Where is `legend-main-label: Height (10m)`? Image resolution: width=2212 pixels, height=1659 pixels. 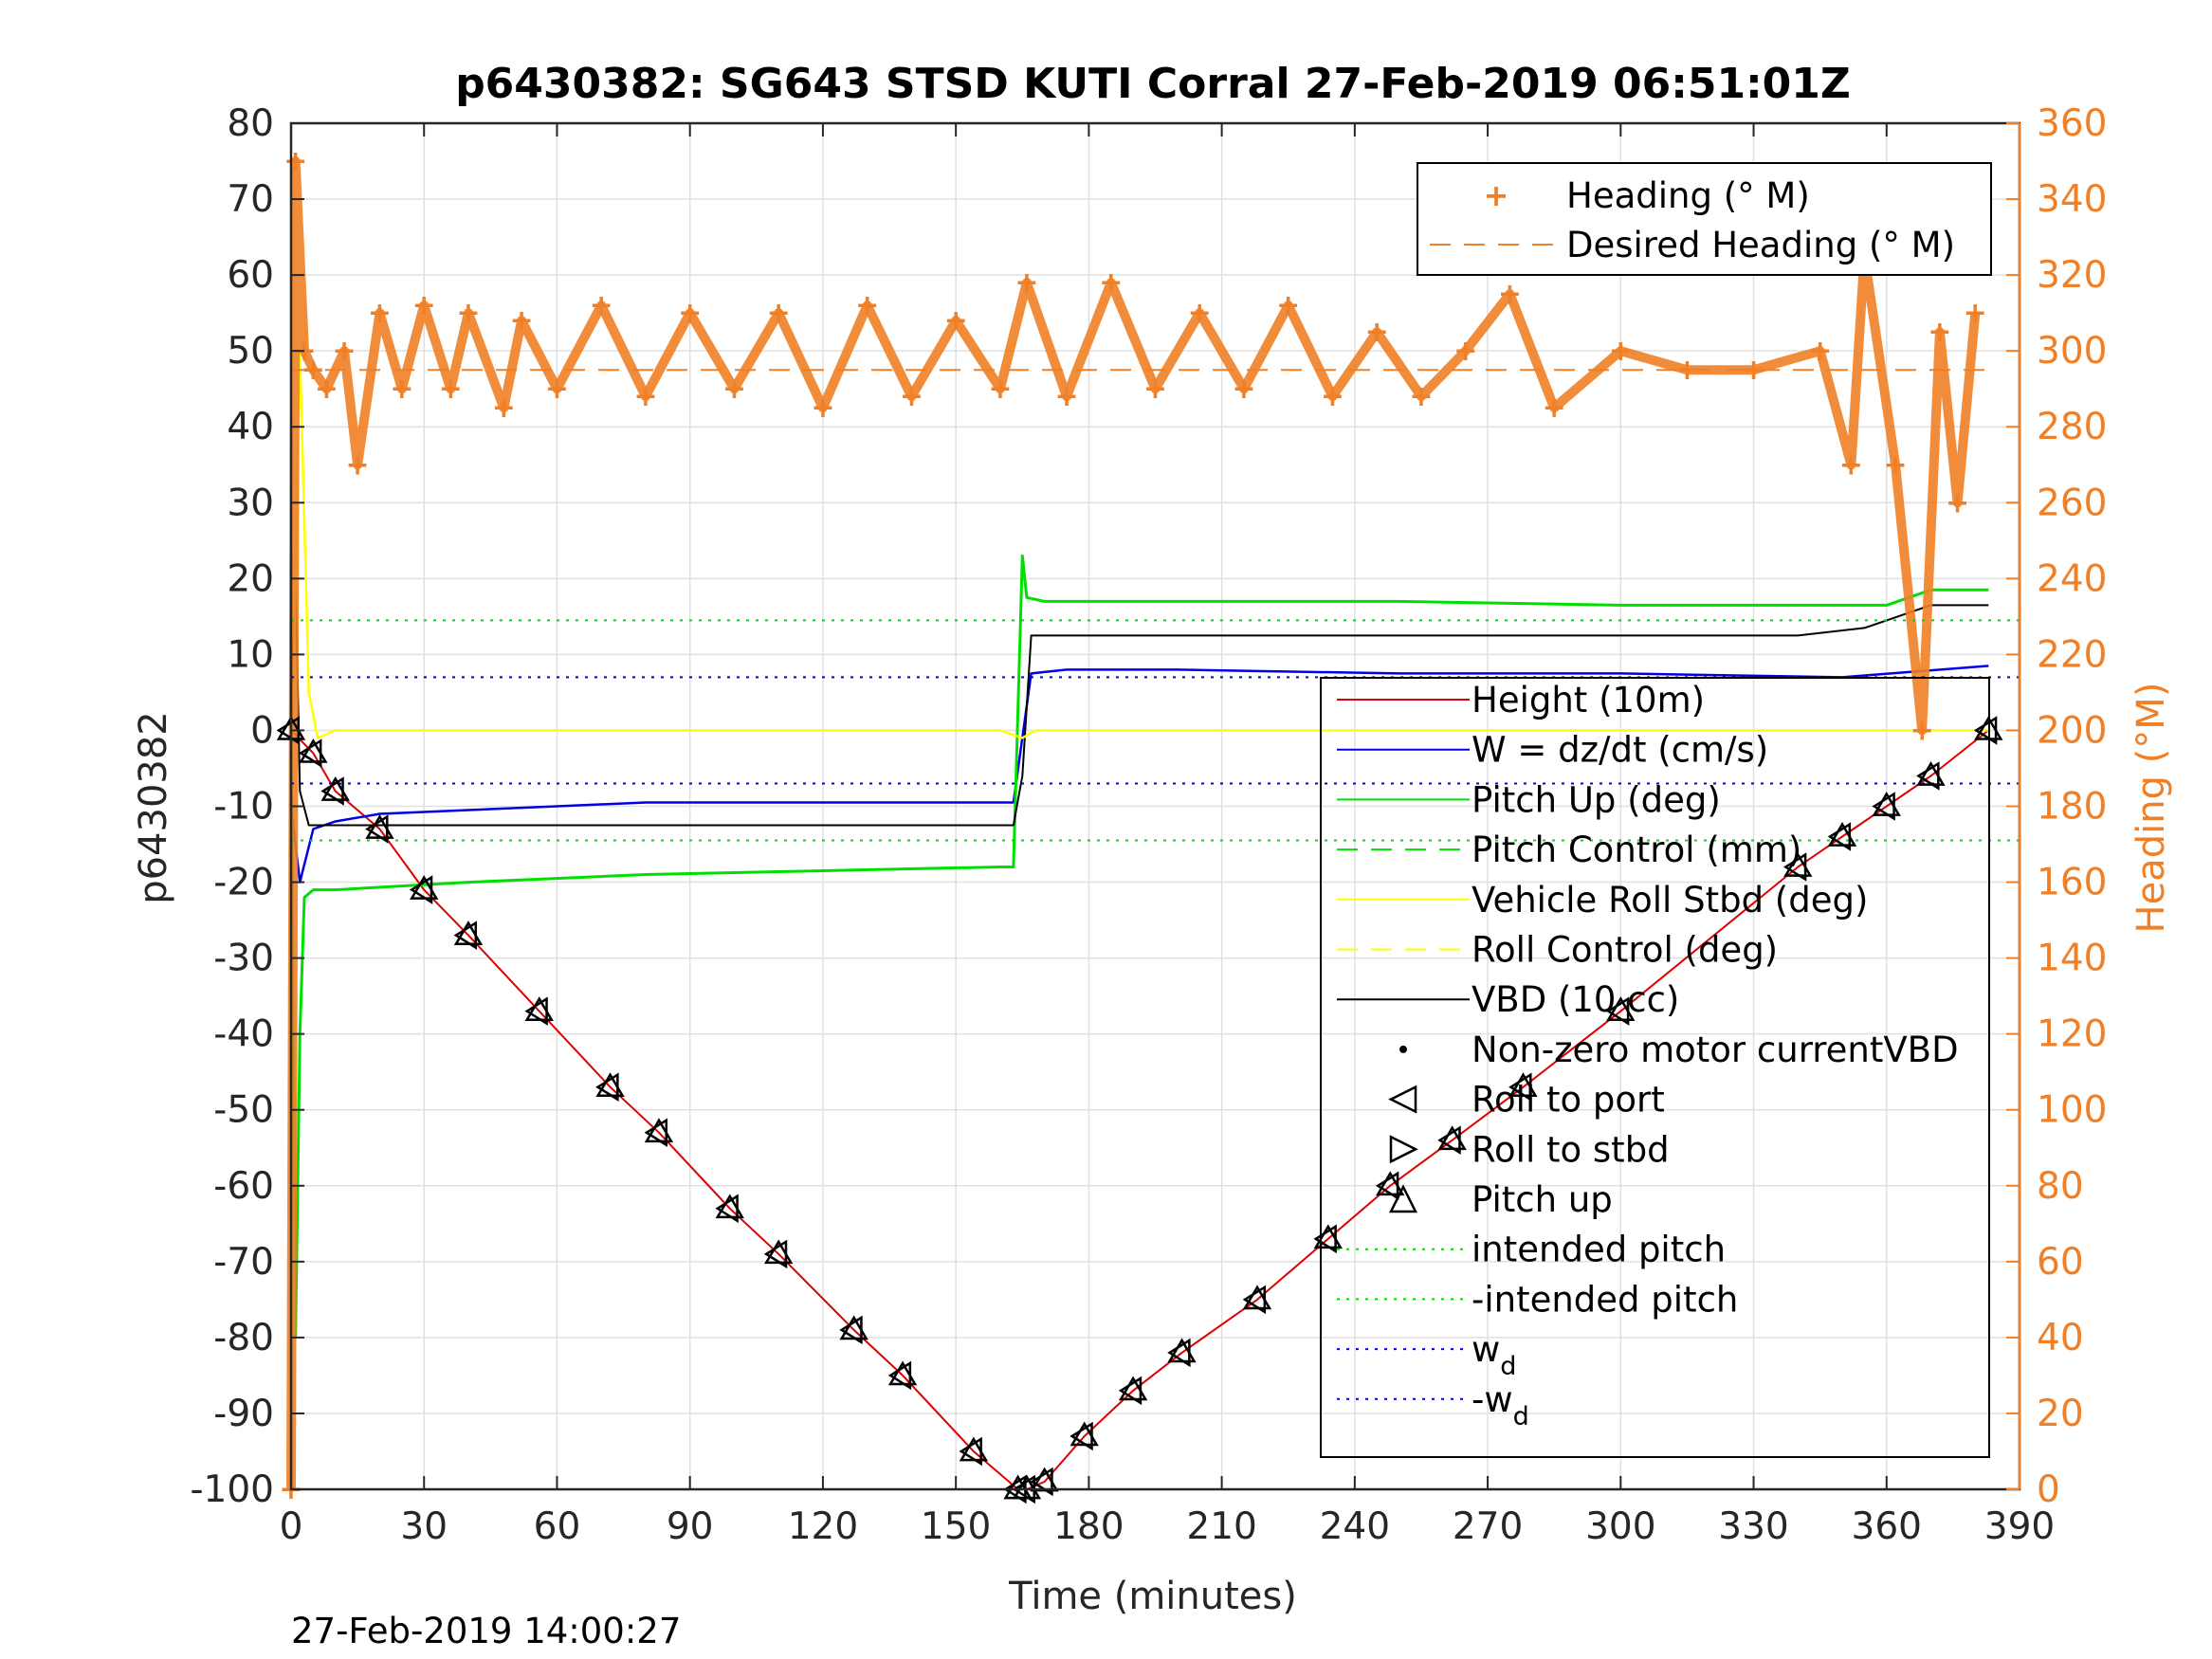 legend-main-label: Height (10m) is located at coordinates (1588, 700).